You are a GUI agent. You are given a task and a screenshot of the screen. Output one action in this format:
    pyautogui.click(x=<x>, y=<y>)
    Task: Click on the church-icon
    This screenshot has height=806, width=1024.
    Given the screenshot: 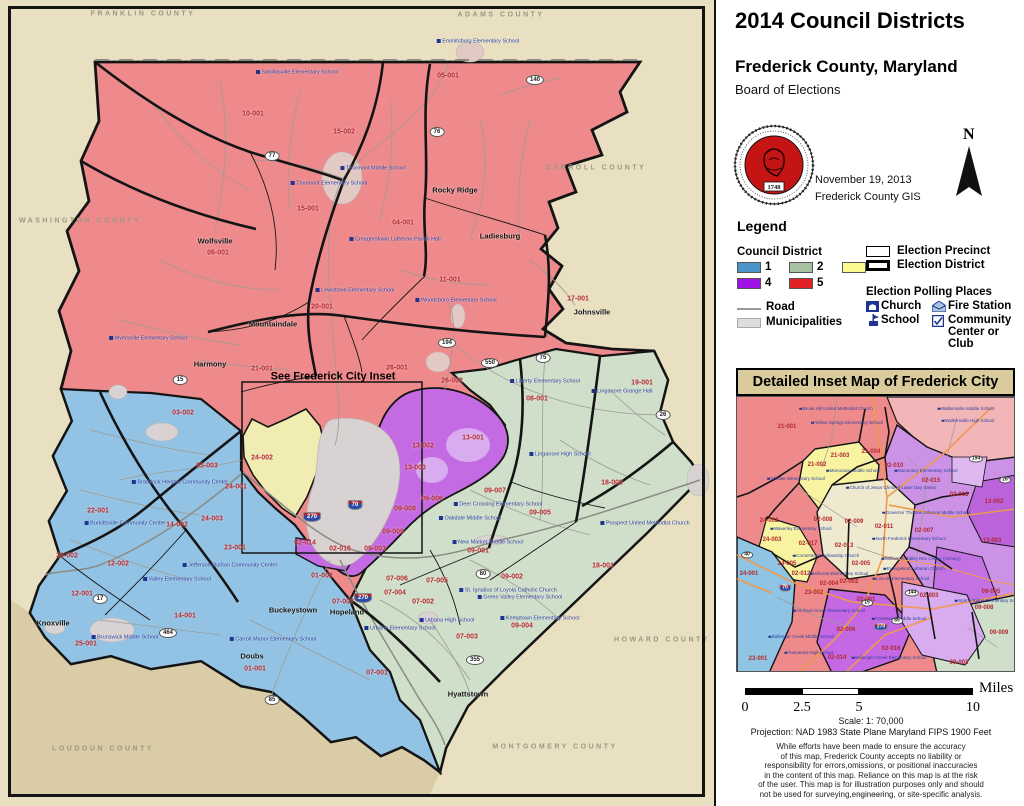 What is the action you would take?
    pyautogui.click(x=872, y=306)
    